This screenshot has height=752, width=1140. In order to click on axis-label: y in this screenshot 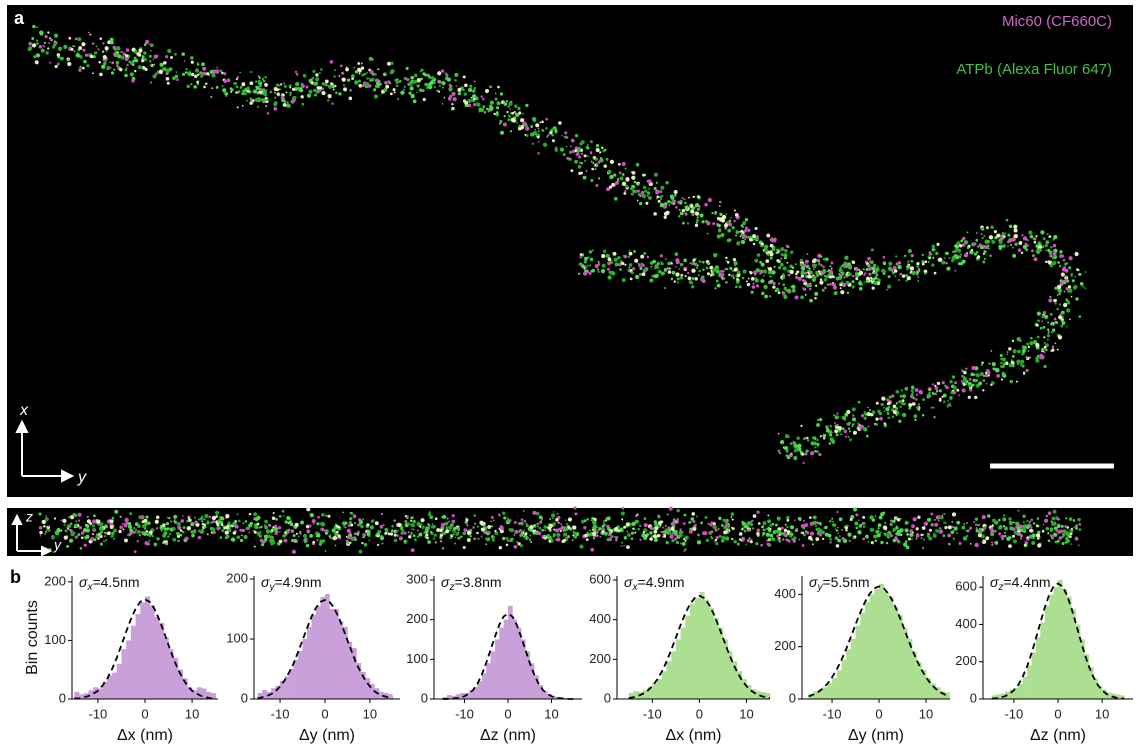, I will do `click(57, 545)`.